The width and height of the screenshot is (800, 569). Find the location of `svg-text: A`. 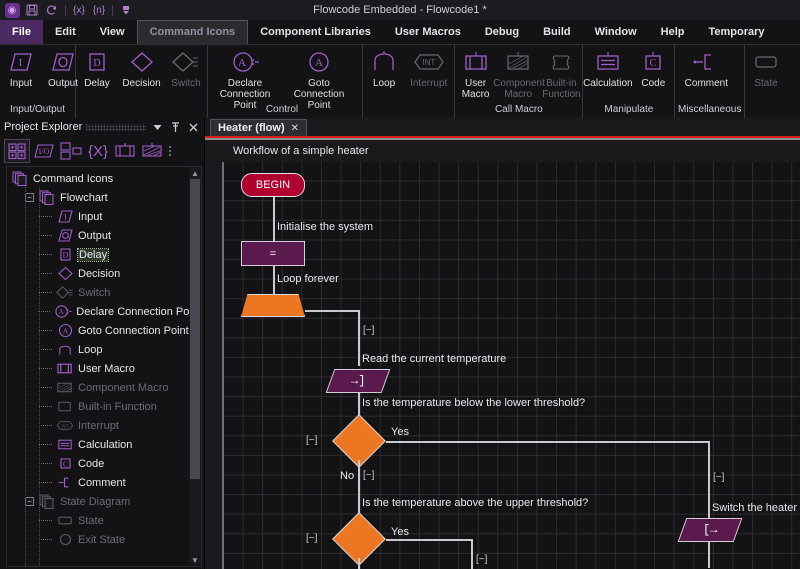

svg-text: A is located at coordinates (62, 312).